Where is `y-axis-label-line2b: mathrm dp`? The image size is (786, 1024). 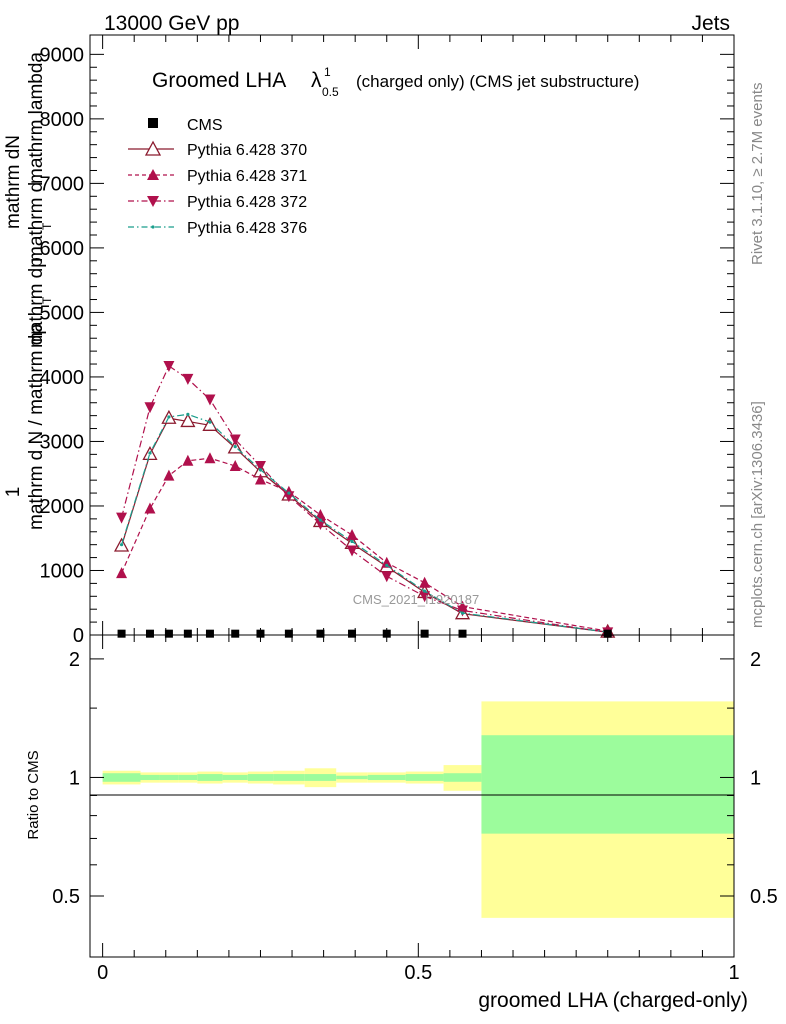
y-axis-label-line2b: mathrm dp is located at coordinates (36, 302).